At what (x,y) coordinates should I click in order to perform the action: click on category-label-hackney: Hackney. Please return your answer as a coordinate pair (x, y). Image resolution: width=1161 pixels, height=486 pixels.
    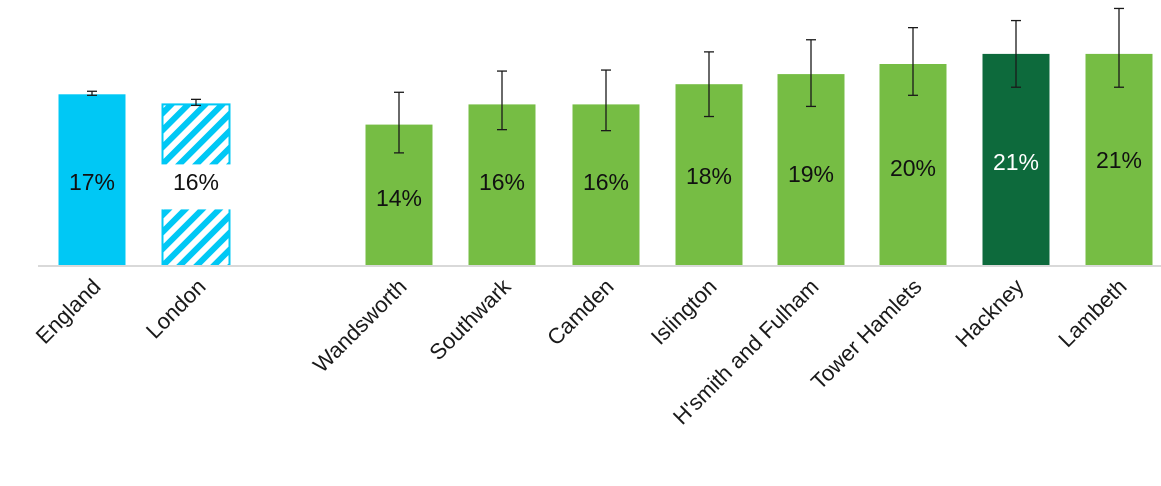
    Looking at the image, I should click on (989, 313).